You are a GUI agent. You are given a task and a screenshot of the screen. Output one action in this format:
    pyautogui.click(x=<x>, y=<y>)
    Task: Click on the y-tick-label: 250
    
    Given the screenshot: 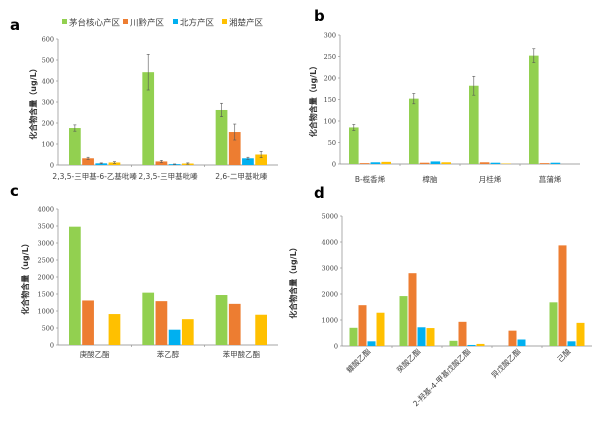 What is the action you would take?
    pyautogui.click(x=330, y=57)
    